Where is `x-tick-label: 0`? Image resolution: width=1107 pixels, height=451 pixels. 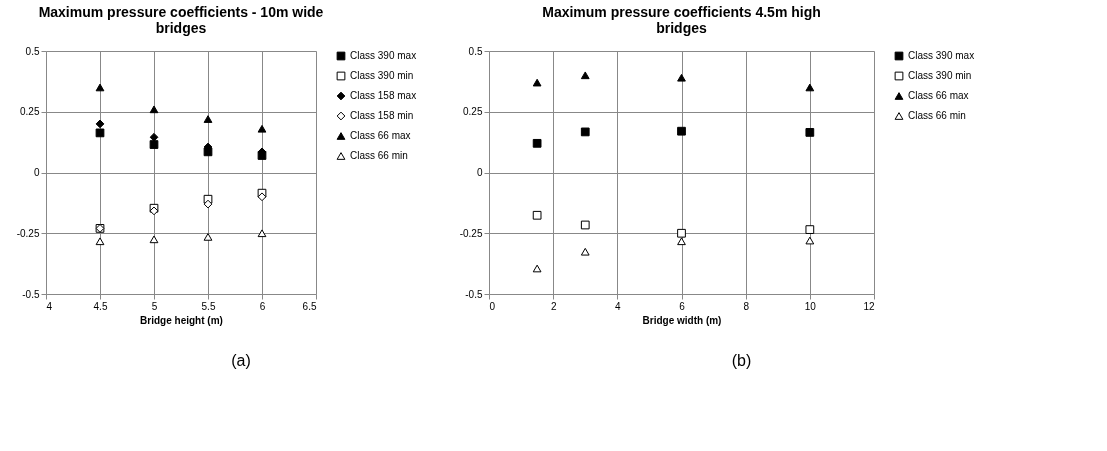
x-tick-label: 0 is located at coordinates (492, 306).